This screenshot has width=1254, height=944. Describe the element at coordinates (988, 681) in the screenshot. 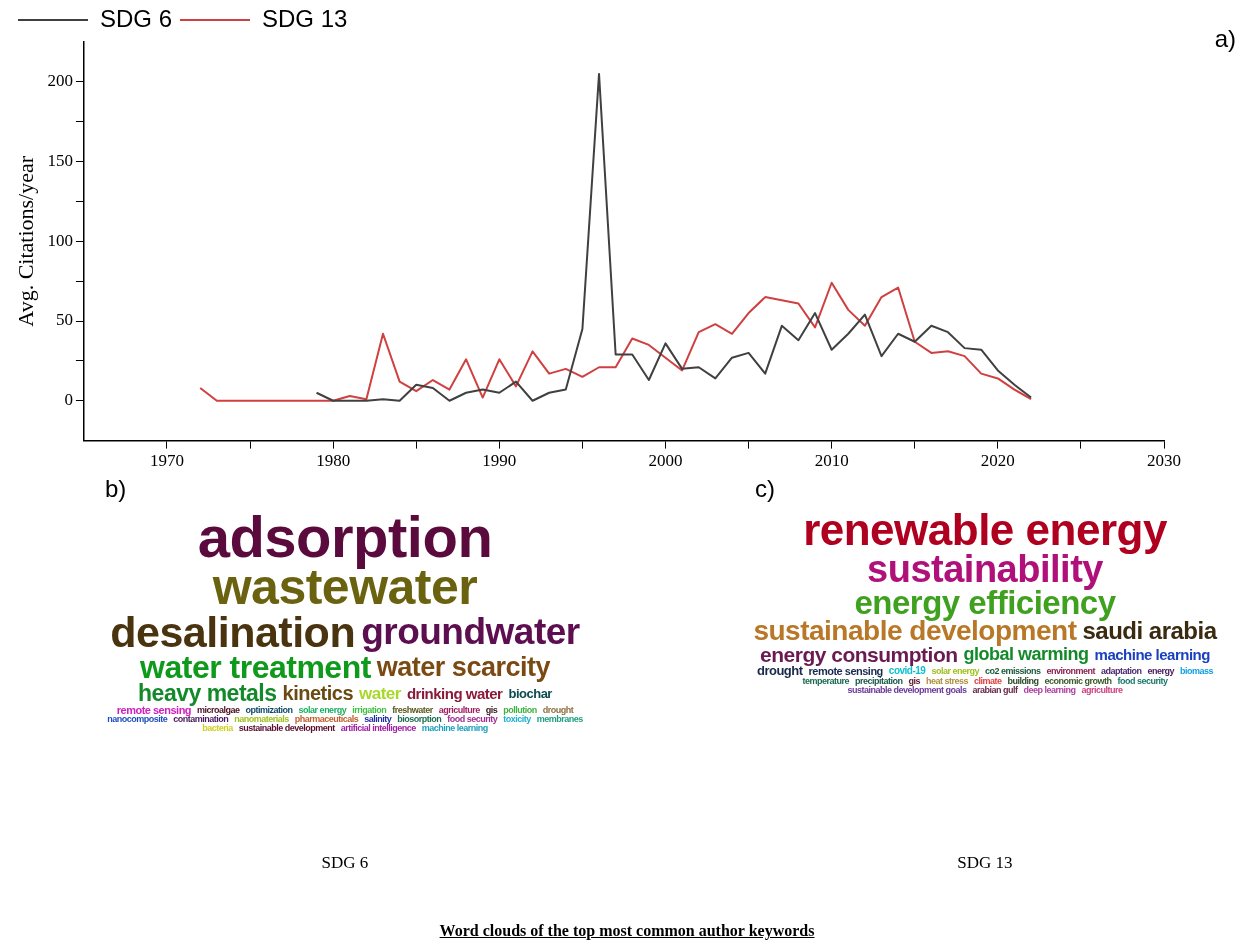

I see `text: climate` at that location.